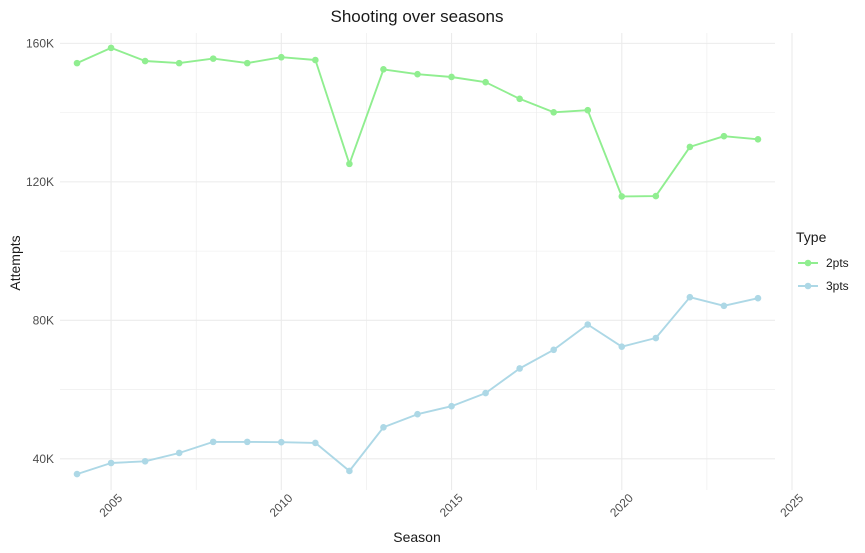 The height and width of the screenshot is (553, 865). I want to click on legend: Type 2pts 3pts, so click(822, 261).